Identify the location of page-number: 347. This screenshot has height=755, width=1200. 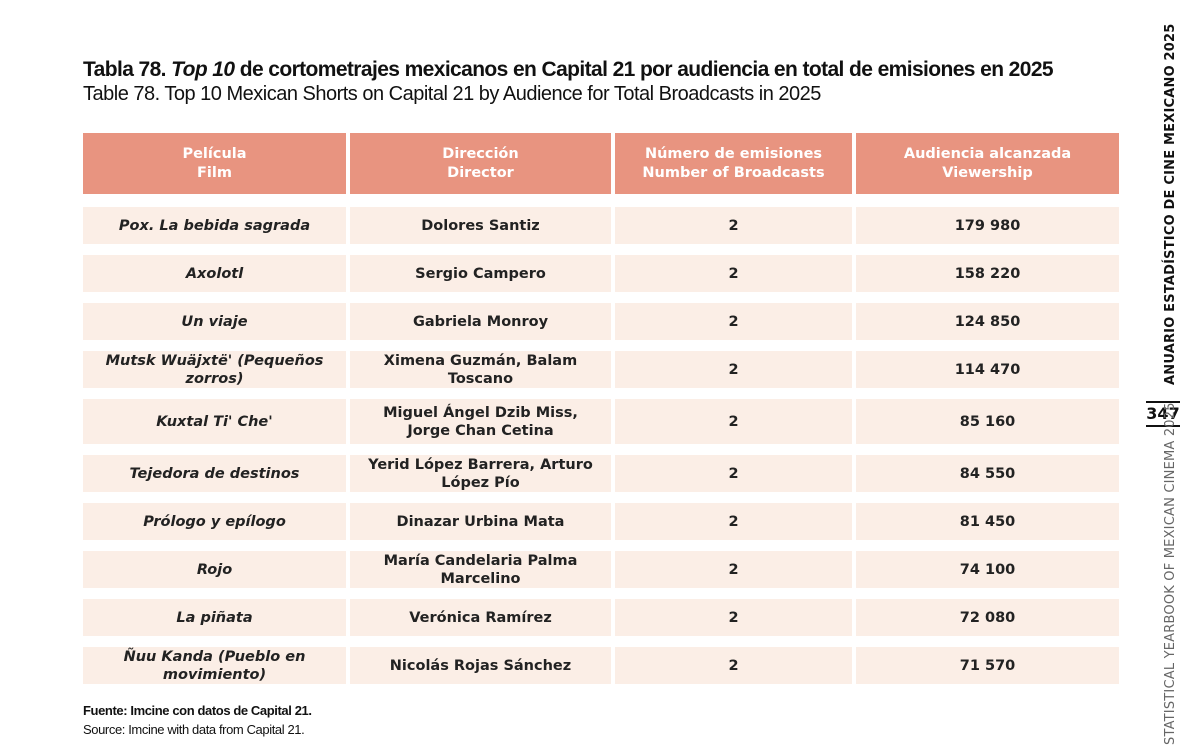
(1163, 413).